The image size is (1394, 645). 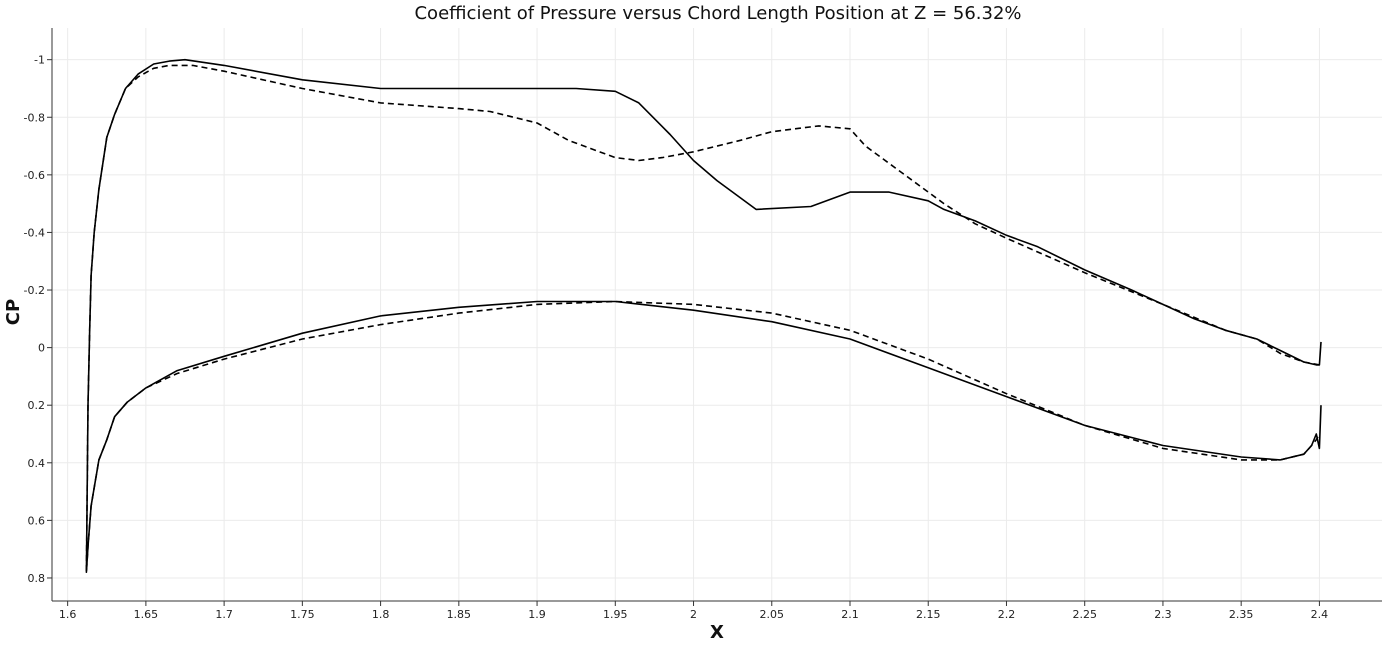 What do you see at coordinates (34, 175) in the screenshot?
I see `y-tick-label: -0.6` at bounding box center [34, 175].